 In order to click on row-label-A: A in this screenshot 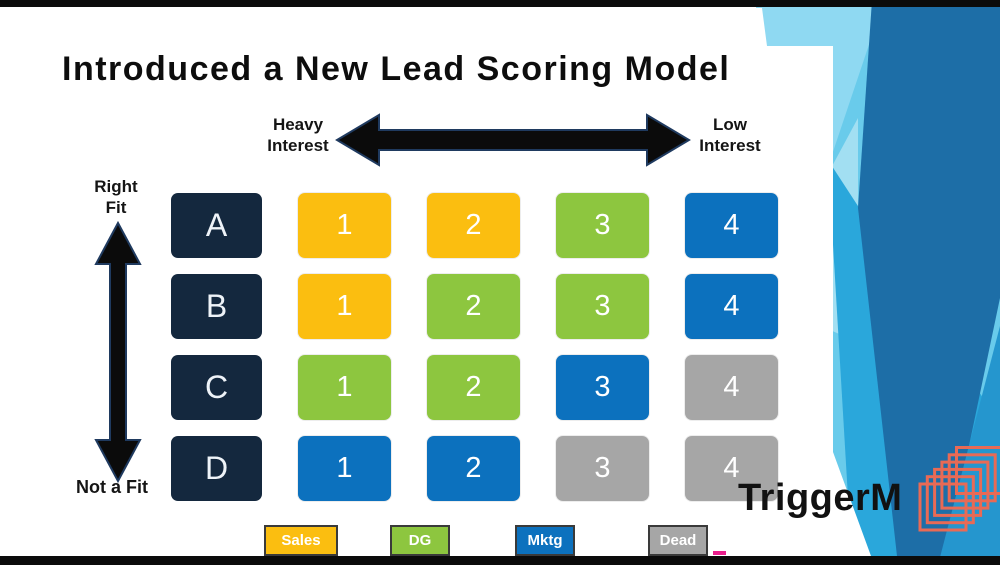, I will do `click(216, 225)`.